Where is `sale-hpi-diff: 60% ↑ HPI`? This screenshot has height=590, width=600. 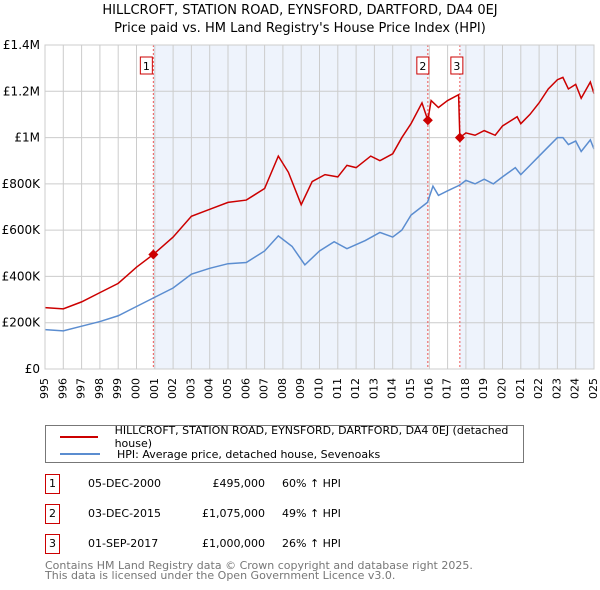
sale-hpi-diff: 60% ↑ HPI is located at coordinates (311, 483).